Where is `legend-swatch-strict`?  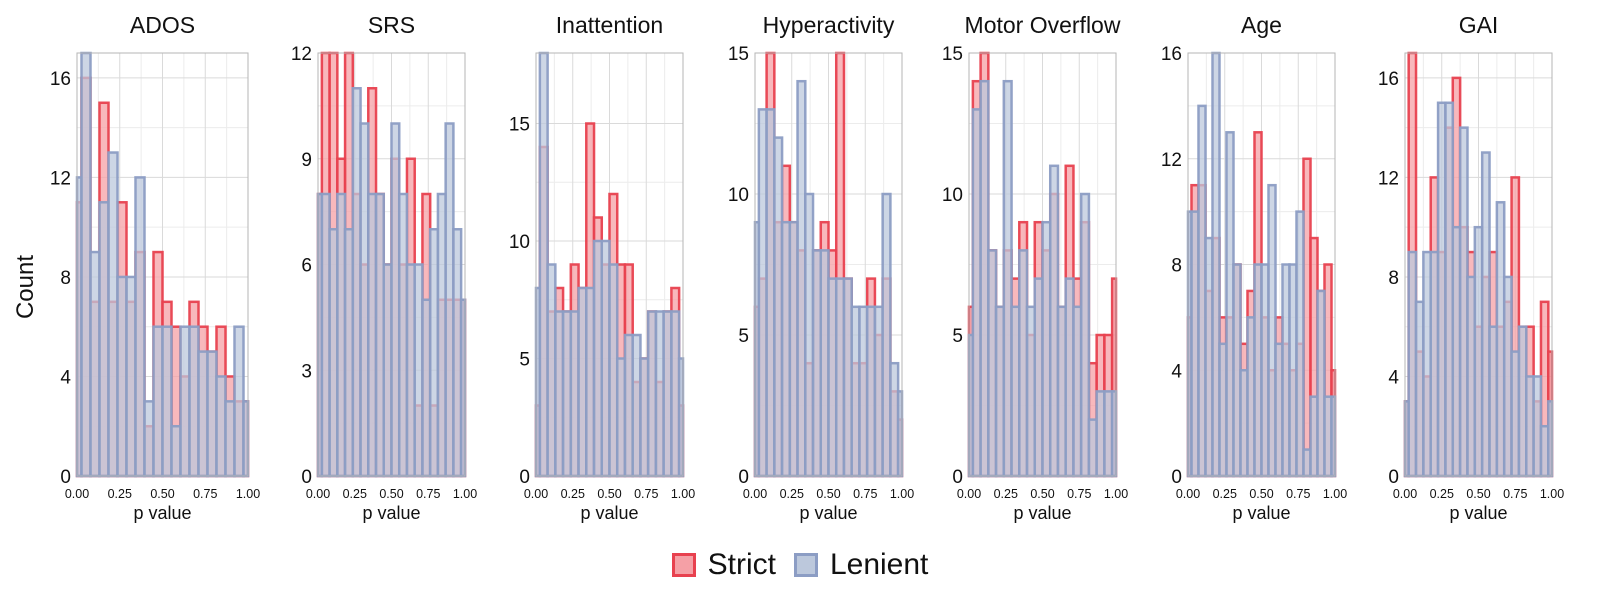 legend-swatch-strict is located at coordinates (683, 565).